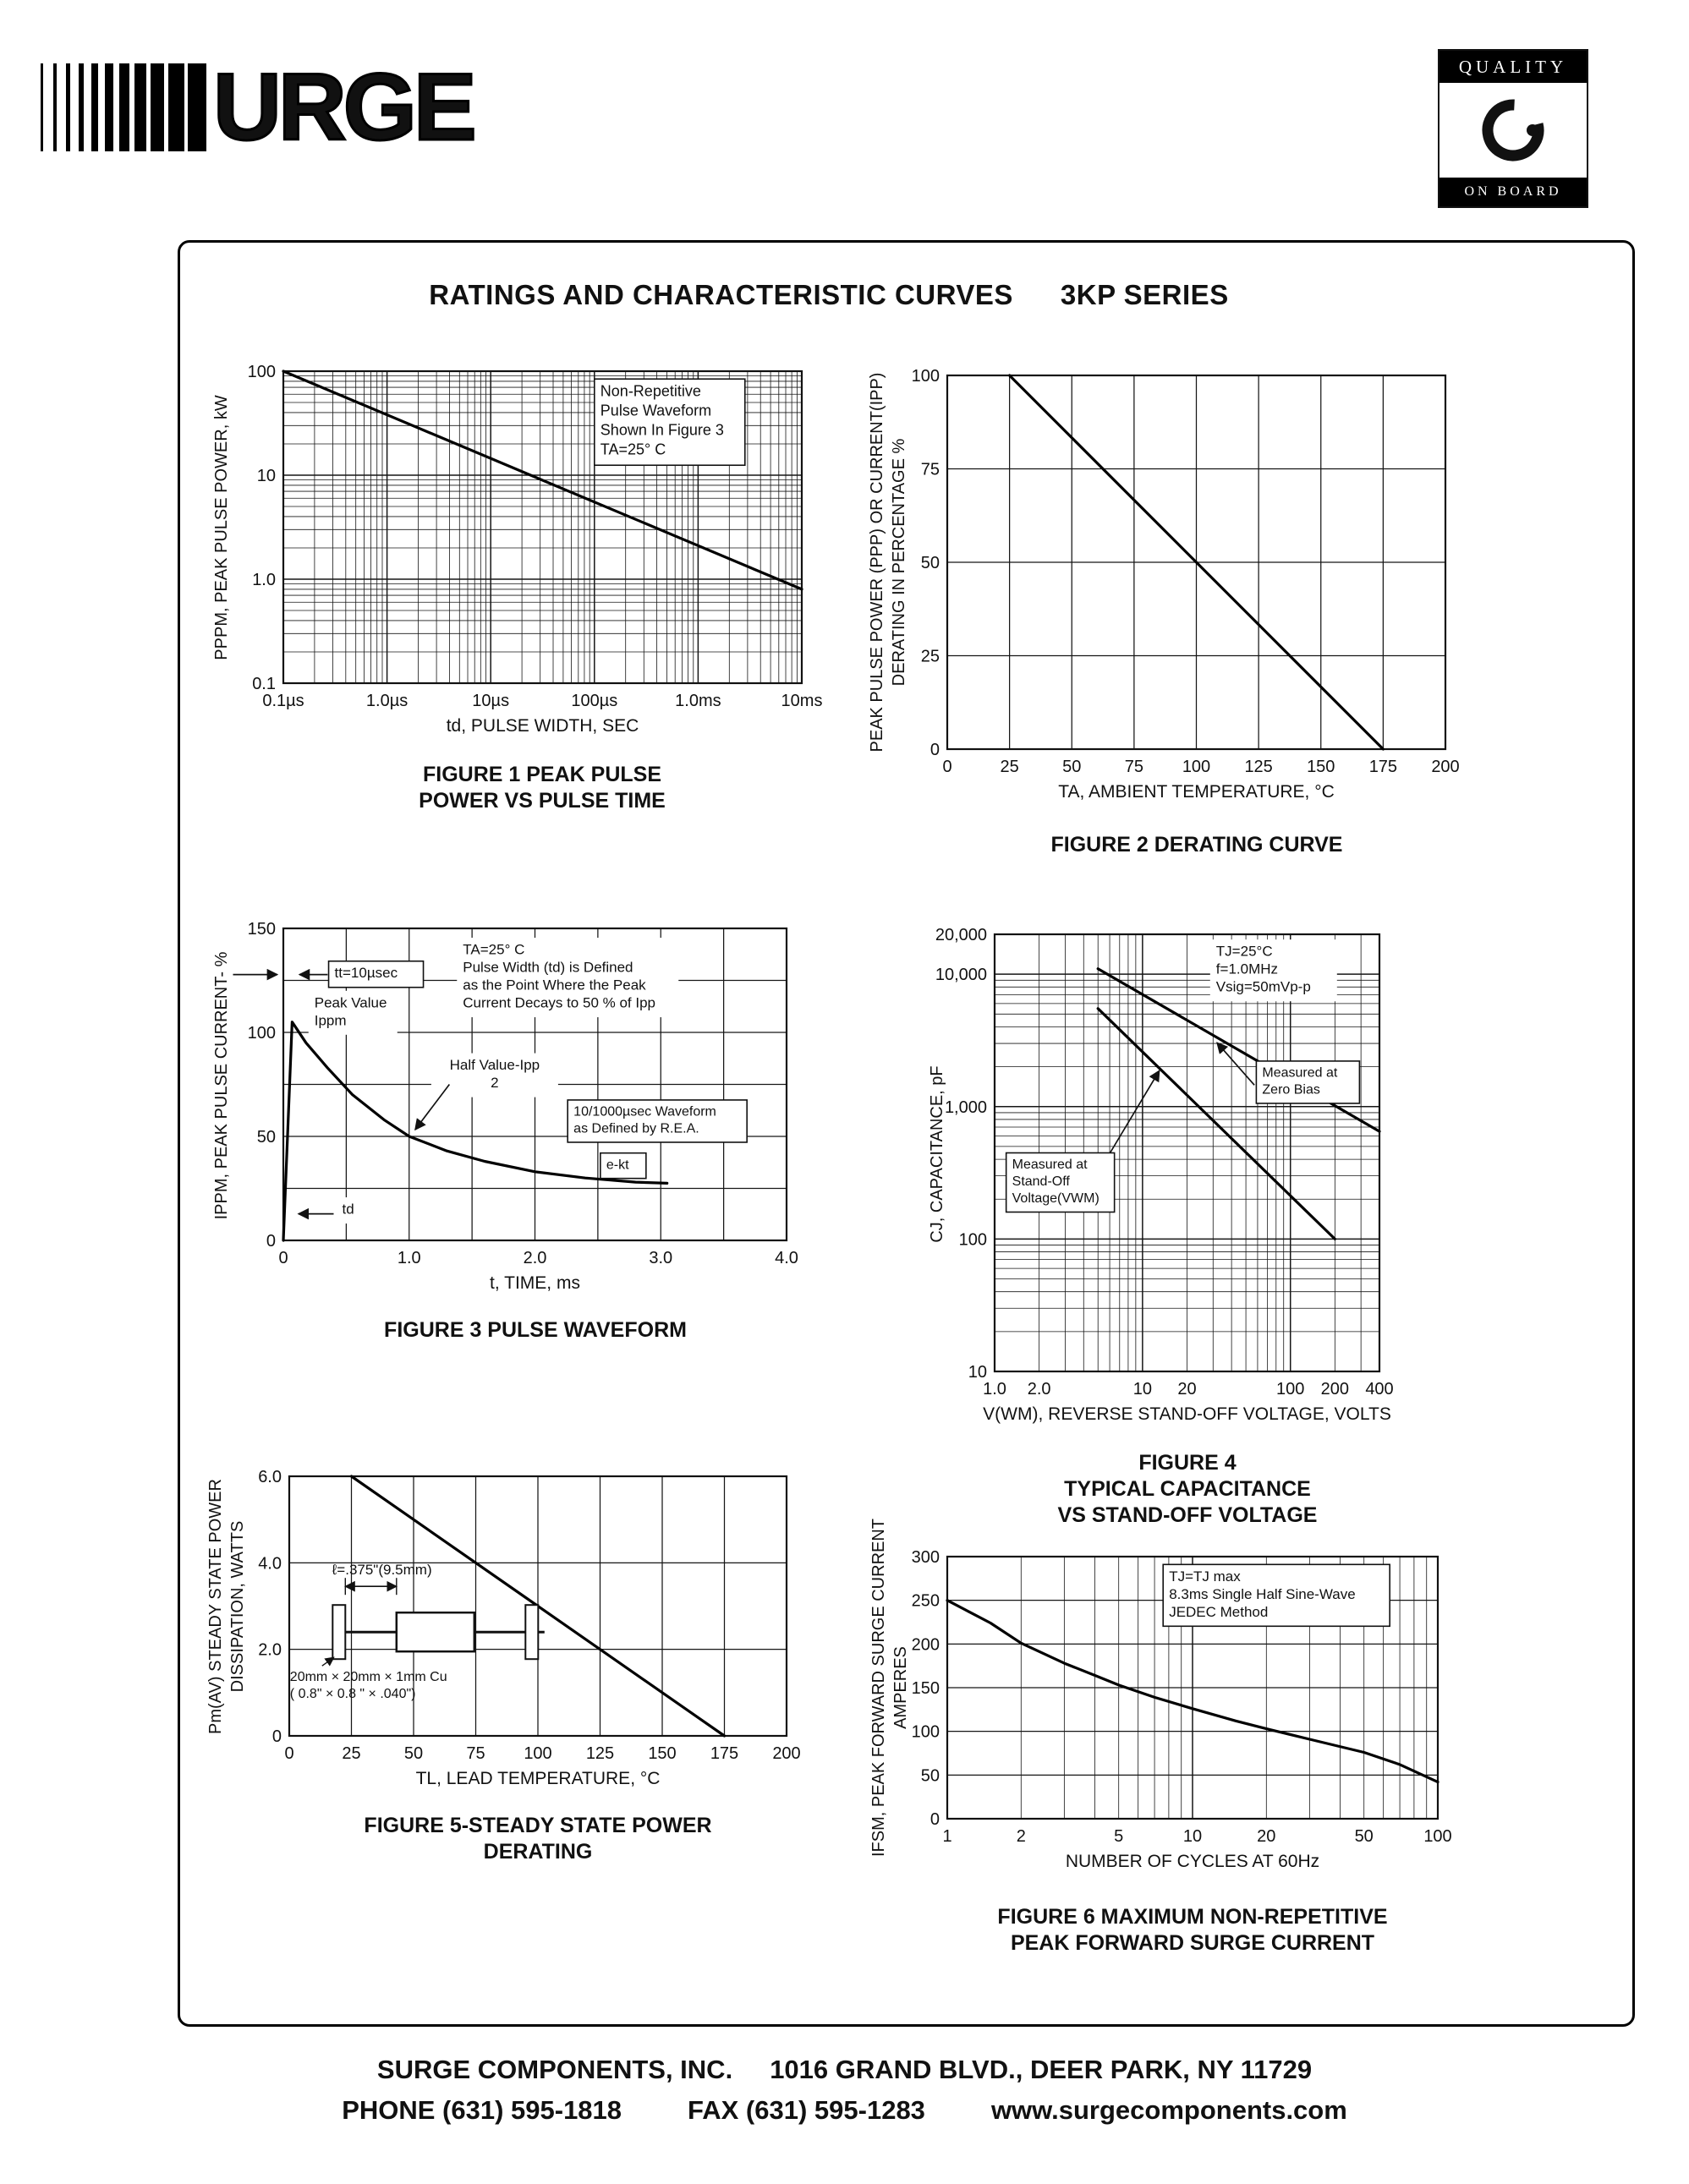 This screenshot has width=1689, height=2184. Describe the element at coordinates (1193, 1862) in the screenshot. I see `x-axis-label: NUMBER OF CYCLES AT 60Hz` at that location.